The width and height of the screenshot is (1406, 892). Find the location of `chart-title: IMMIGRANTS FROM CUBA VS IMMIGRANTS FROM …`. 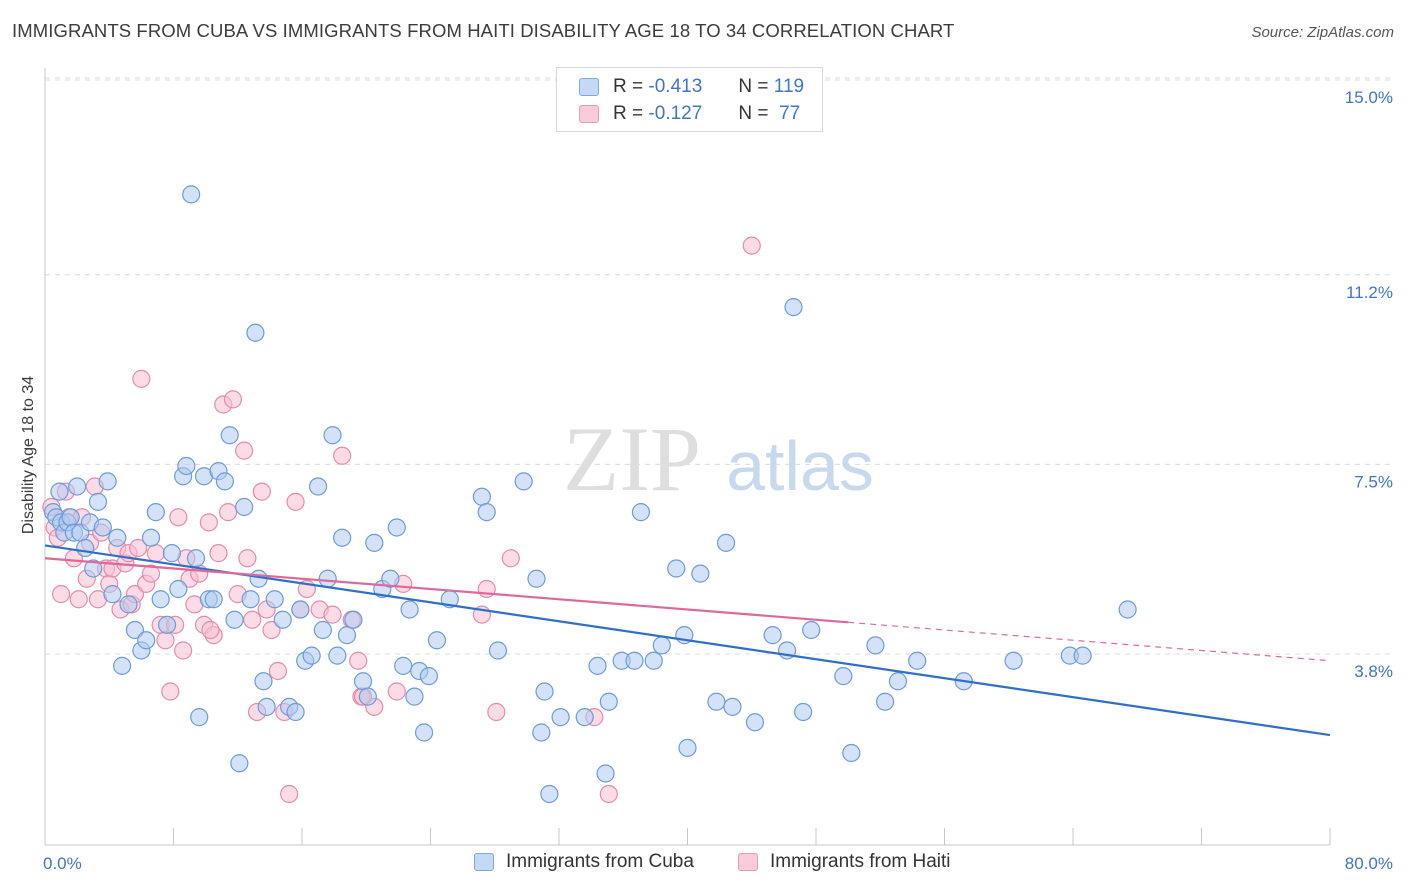

chart-title: IMMIGRANTS FROM CUBA VS IMMIGRANTS FROM … is located at coordinates (483, 30).